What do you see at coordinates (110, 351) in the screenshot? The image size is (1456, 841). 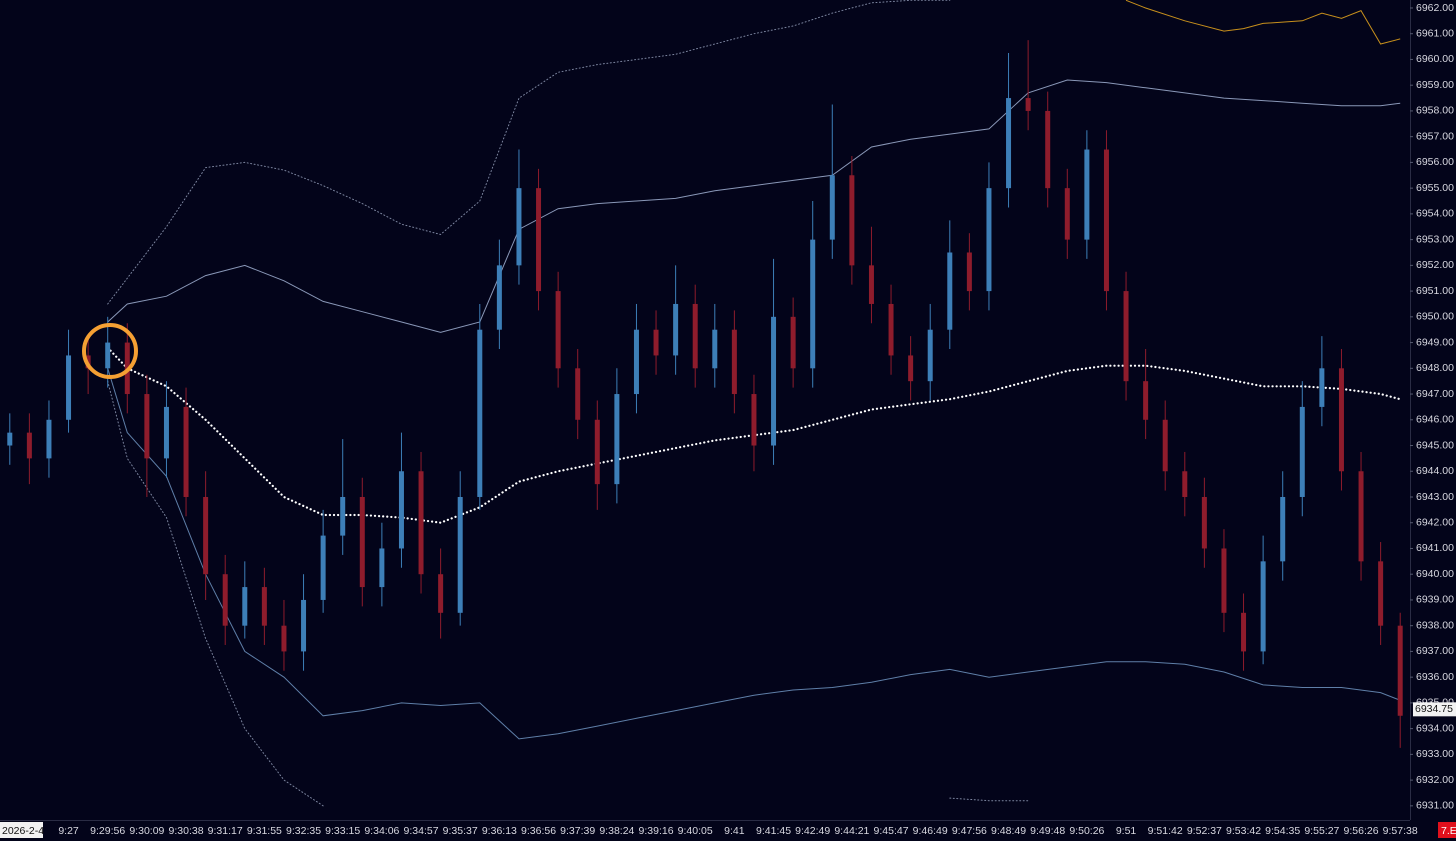 I see `highlight-circle` at bounding box center [110, 351].